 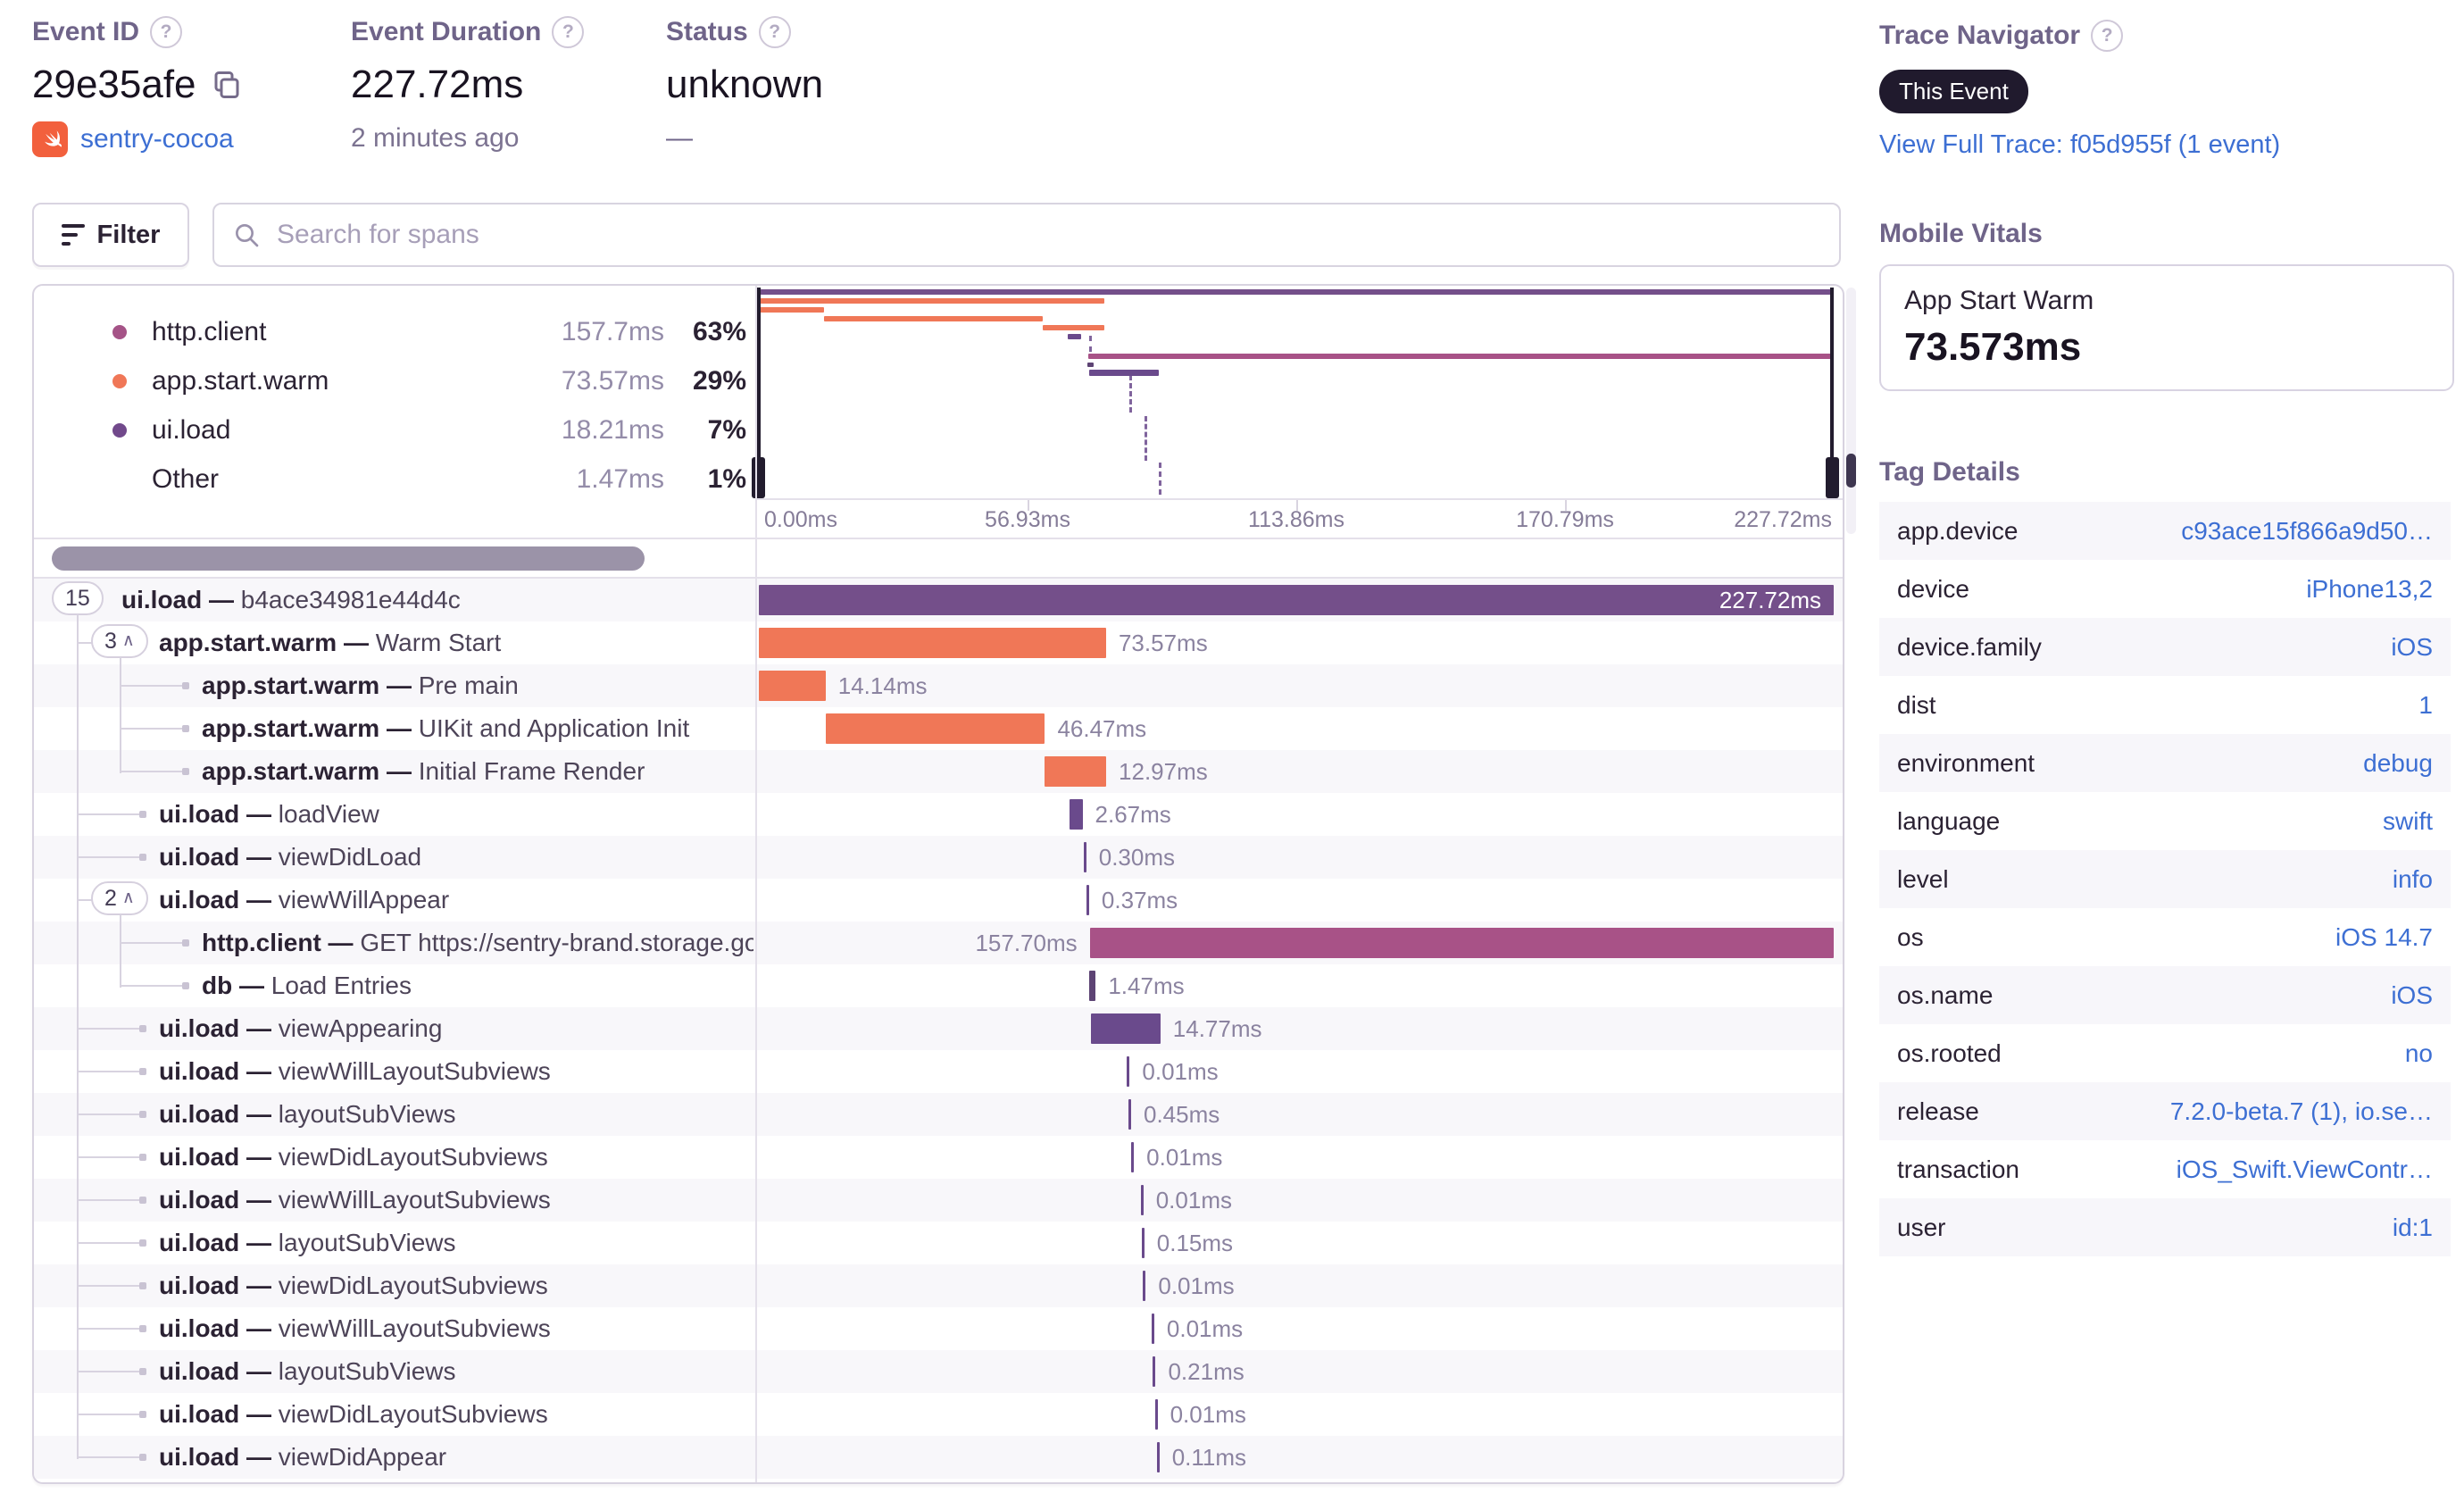 I want to click on span-row: 2 ∧ ui.load — viewWillAppear 0.37ms, so click(x=938, y=900).